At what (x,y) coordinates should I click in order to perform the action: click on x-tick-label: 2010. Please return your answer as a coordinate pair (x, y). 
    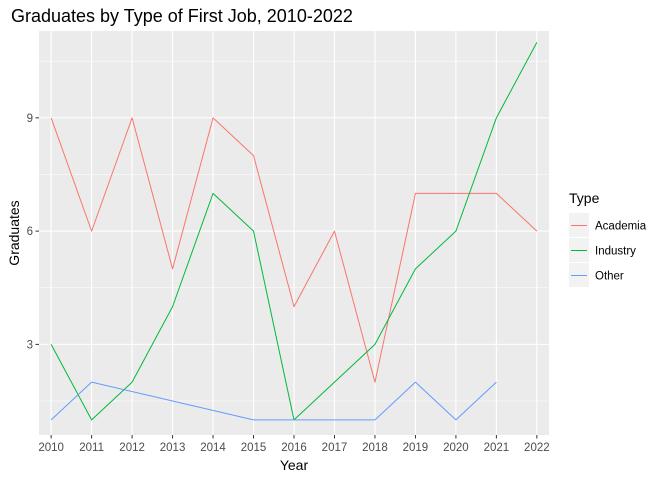
    Looking at the image, I should click on (51, 448).